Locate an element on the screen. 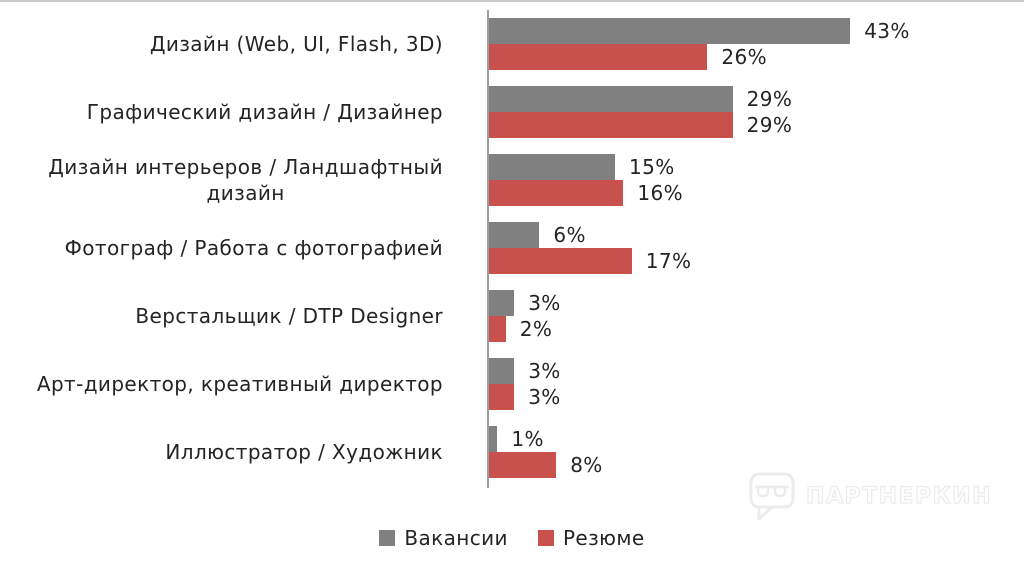 The image size is (1024, 574). resumes-bar-line: 29% is located at coordinates (756, 125).